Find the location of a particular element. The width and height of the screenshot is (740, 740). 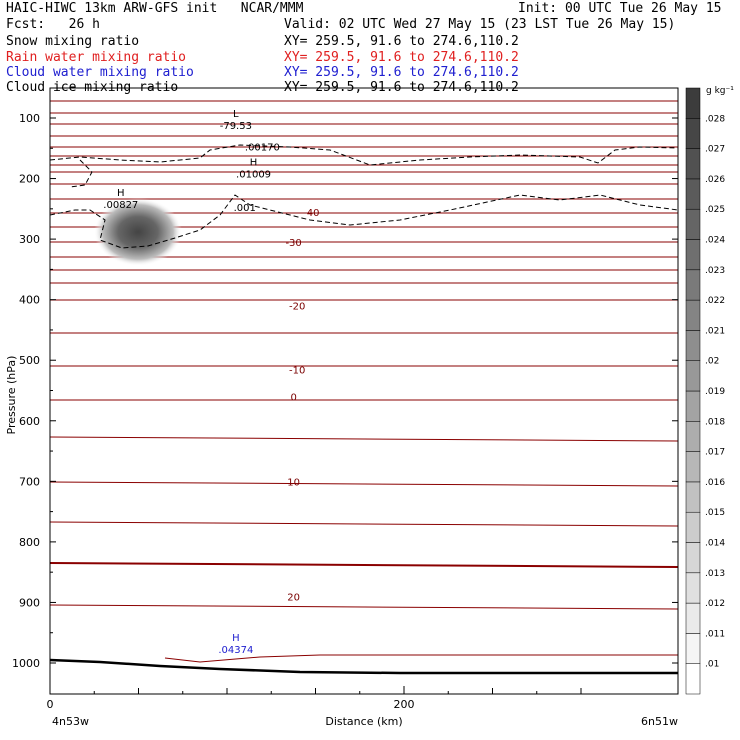

colorbar-level-label: .013 is located at coordinates (715, 574).